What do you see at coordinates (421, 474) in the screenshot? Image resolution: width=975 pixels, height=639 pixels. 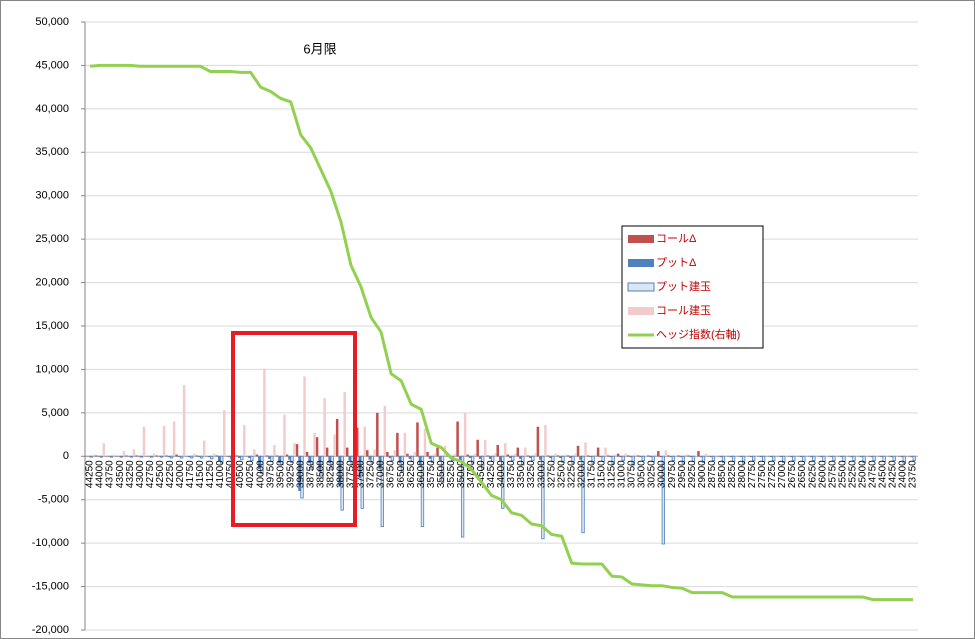 I see `x-tick-label: 36000` at bounding box center [421, 474].